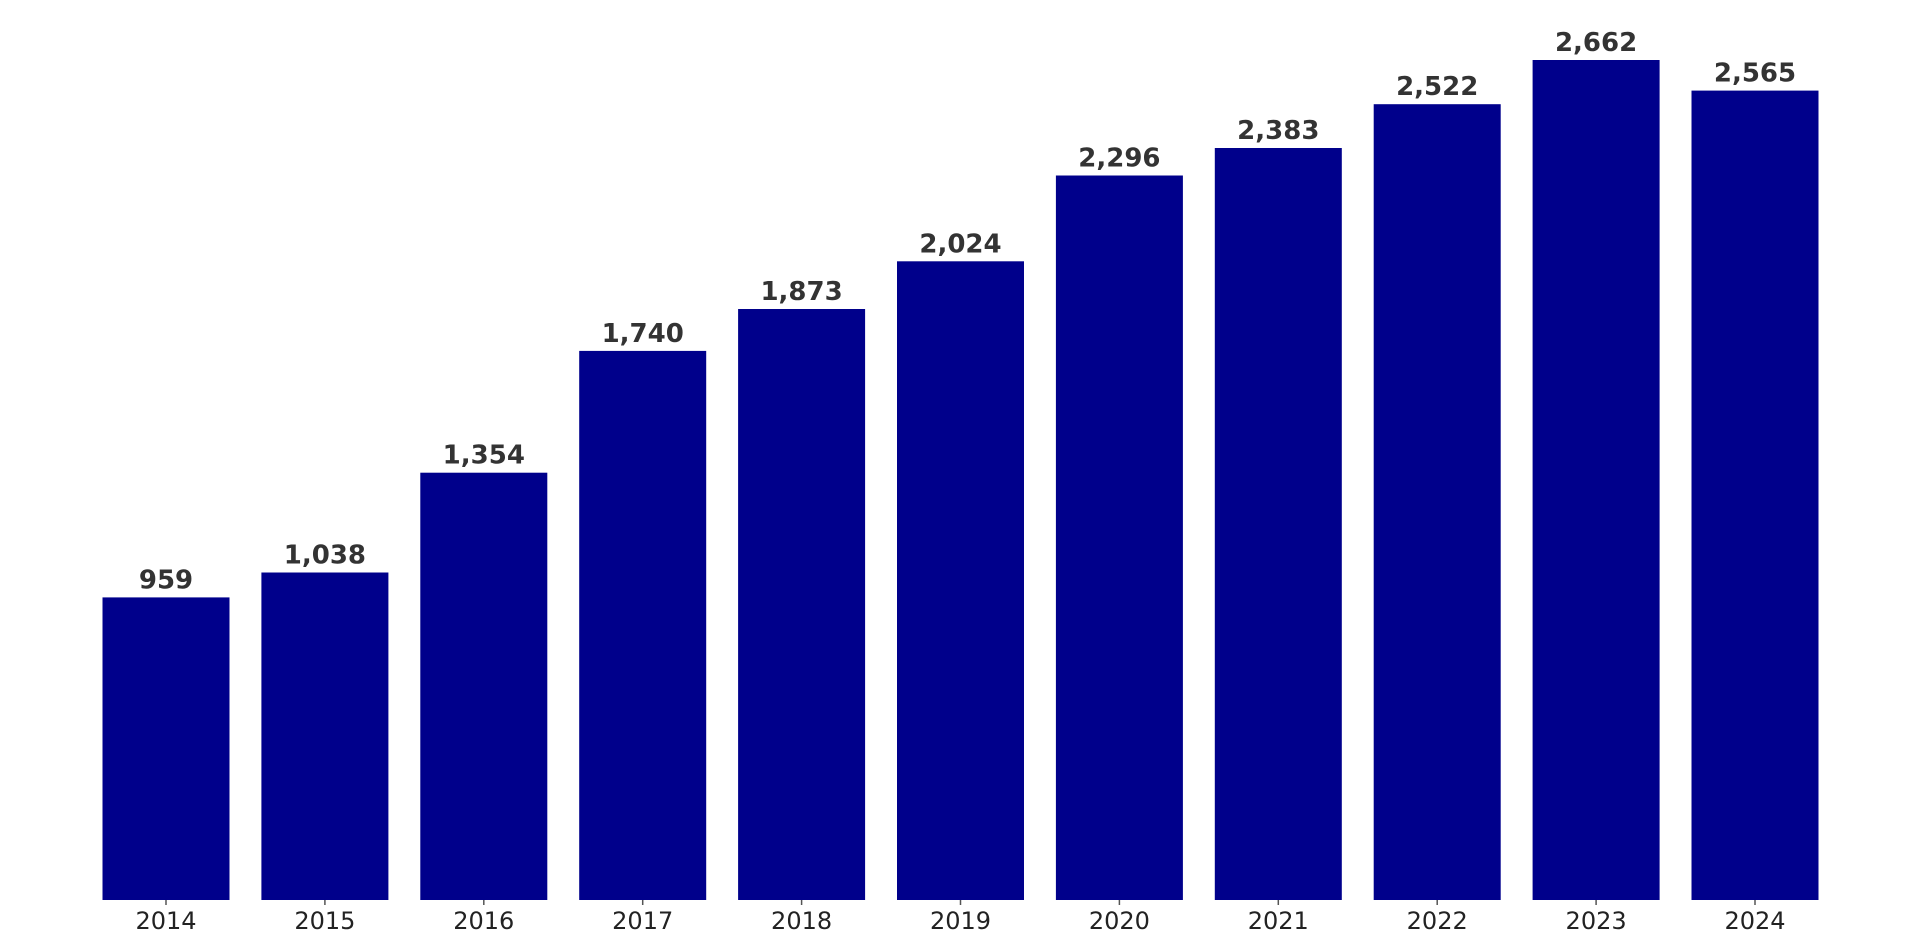 Image resolution: width=1920 pixels, height=952 pixels. Describe the element at coordinates (1278, 524) in the screenshot. I see `bar-2021` at that location.